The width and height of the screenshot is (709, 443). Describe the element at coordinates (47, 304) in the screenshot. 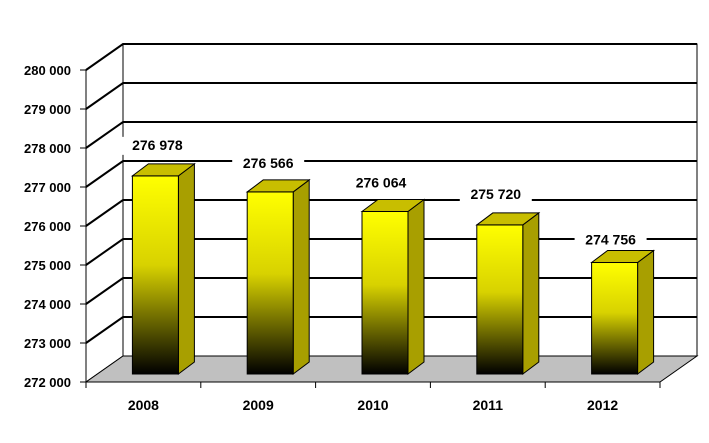

I see `y-tick-label: 274 000` at that location.